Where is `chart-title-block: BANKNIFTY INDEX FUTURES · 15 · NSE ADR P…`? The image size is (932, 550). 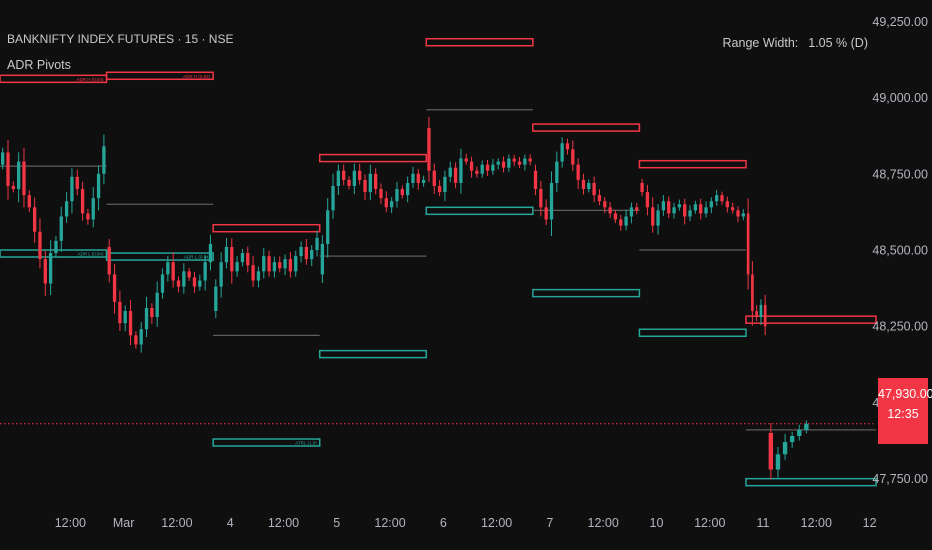
chart-title-block: BANKNIFTY INDEX FUTURES · 15 · NSE ADR P… is located at coordinates (120, 52).